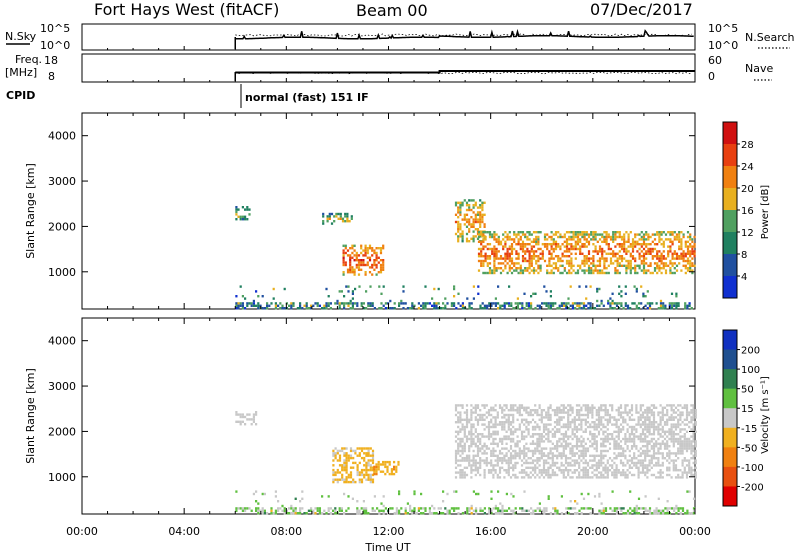 The image size is (800, 554). What do you see at coordinates (750, 370) in the screenshot?
I see `colorbar-tick-label: 100` at bounding box center [750, 370].